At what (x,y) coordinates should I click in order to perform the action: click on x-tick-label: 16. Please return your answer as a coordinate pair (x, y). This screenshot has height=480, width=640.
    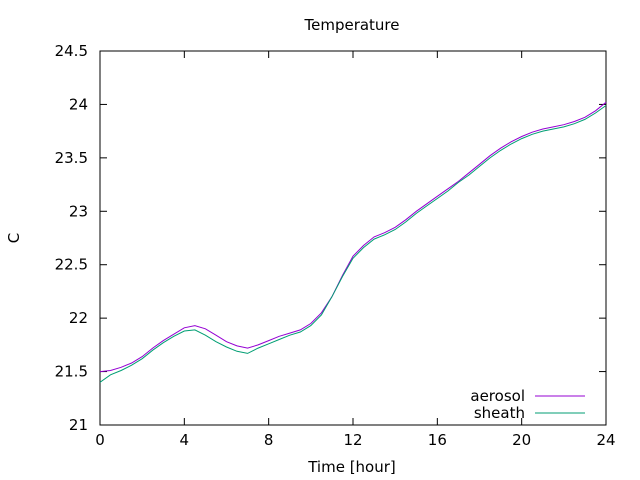
    Looking at the image, I should click on (437, 440).